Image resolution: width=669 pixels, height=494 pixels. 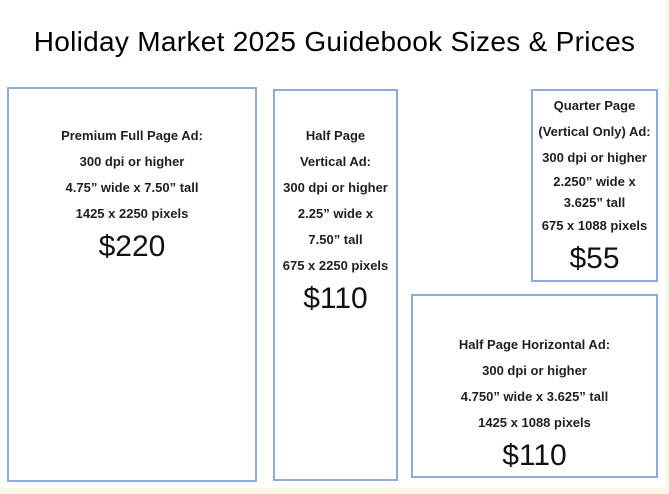 I want to click on ad-pixels-line: 1425 x 2250 pixels, so click(x=132, y=213).